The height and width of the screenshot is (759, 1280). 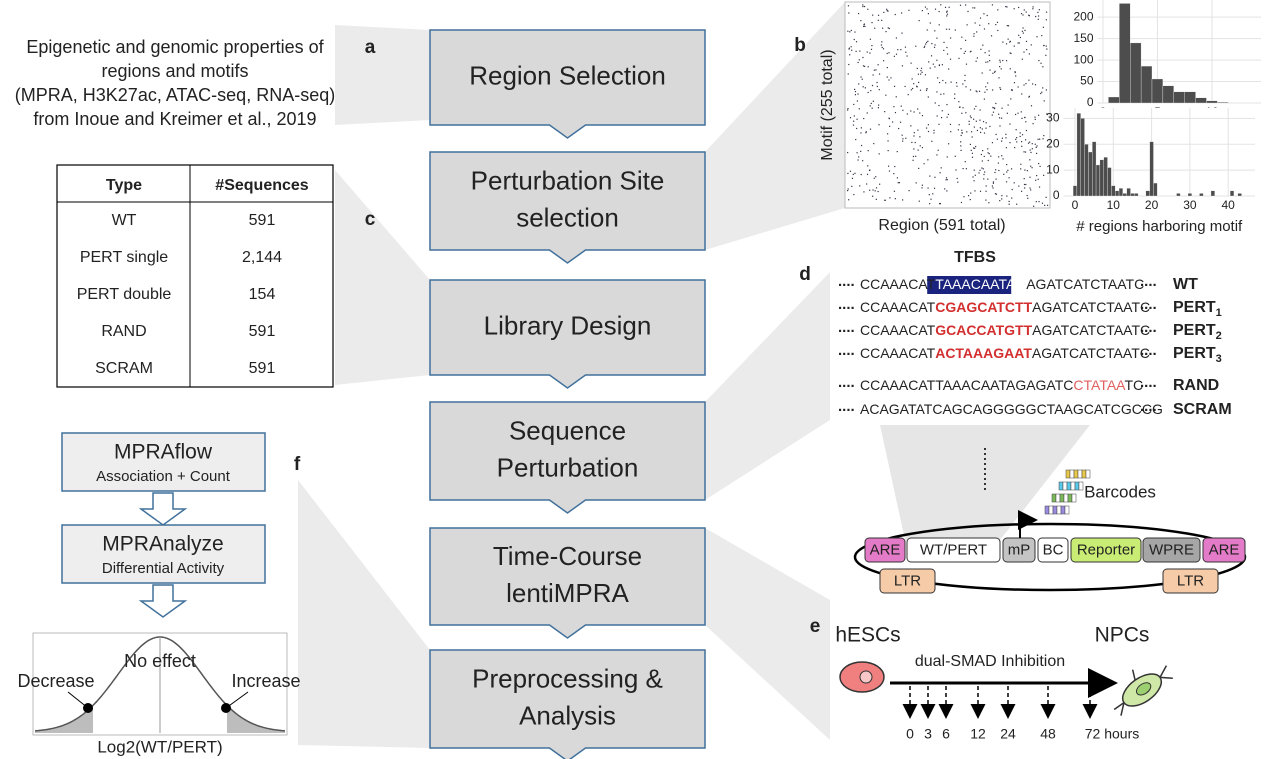 What do you see at coordinates (1190, 581) in the screenshot?
I see `ltr-box` at bounding box center [1190, 581].